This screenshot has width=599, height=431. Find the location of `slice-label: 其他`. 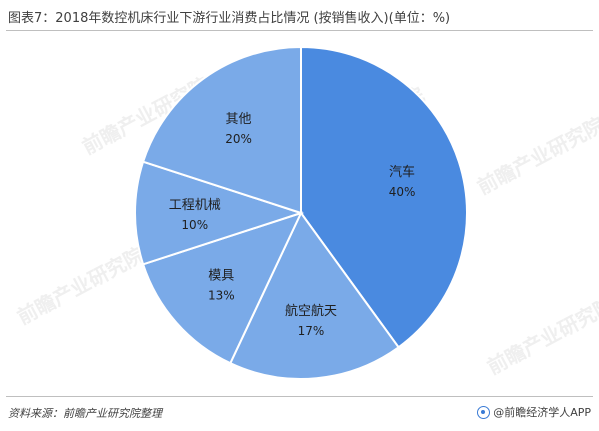

slice-label: 其他 is located at coordinates (239, 119).